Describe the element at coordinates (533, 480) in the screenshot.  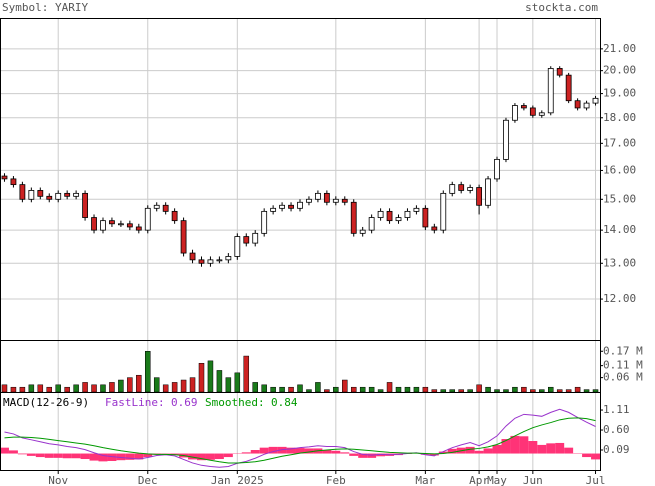
I see `x-tick-label: Jun` at that location.